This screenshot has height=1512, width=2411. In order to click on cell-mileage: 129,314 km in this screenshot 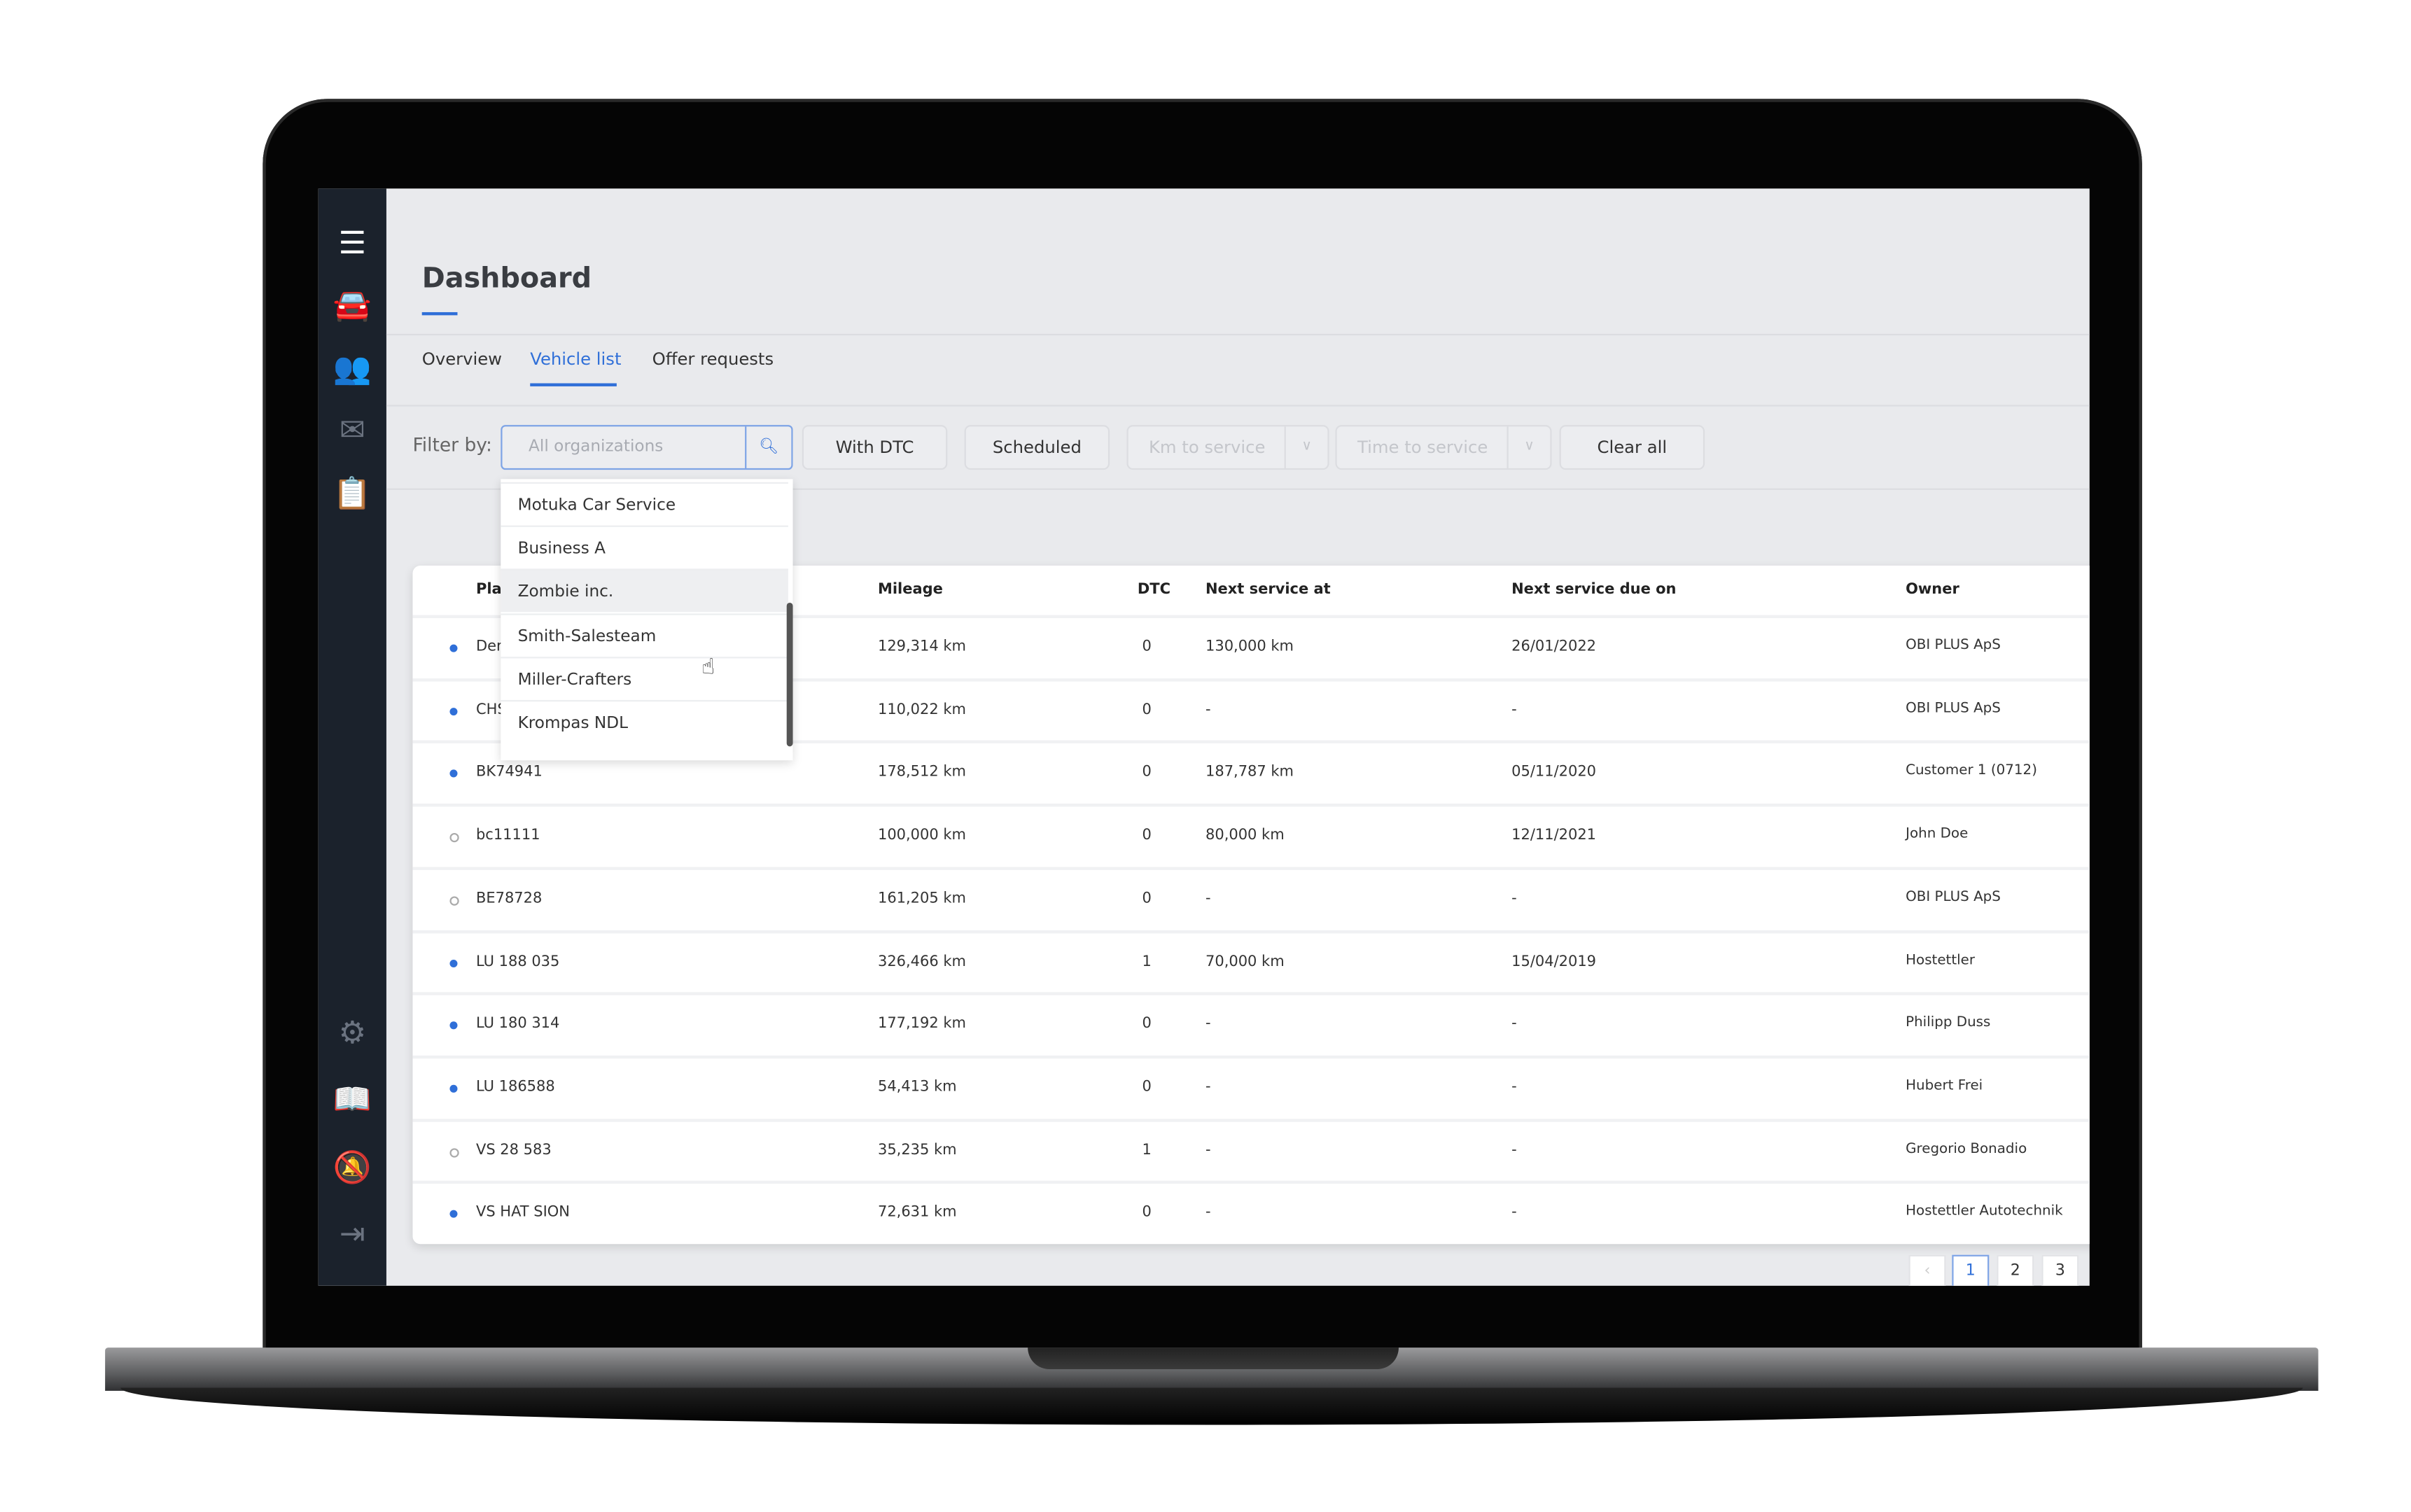, I will do `click(921, 647)`.